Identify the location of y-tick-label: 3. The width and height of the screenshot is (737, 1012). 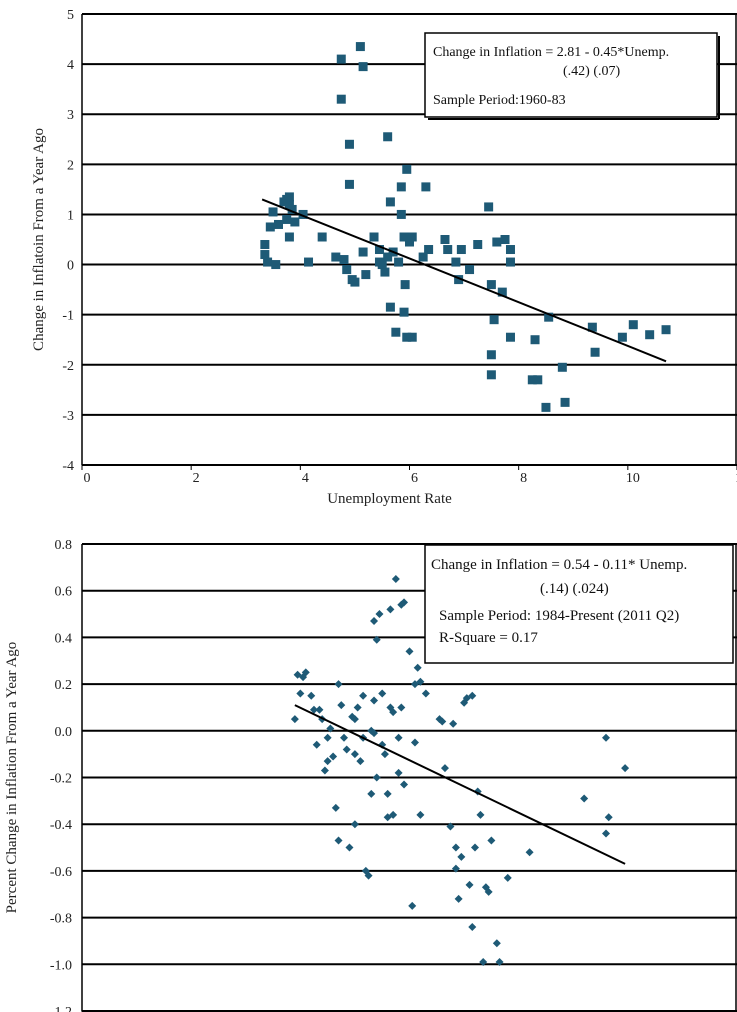
(70, 115).